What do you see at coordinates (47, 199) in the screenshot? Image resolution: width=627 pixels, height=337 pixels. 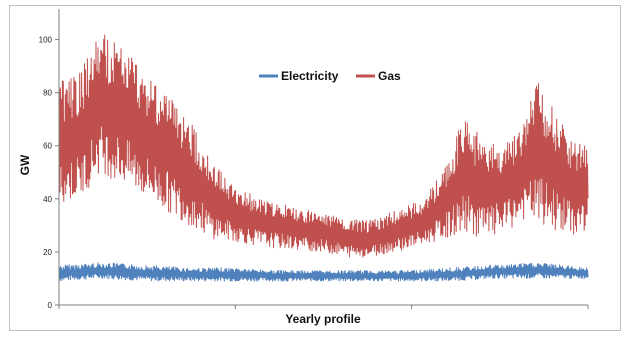 I see `y-tick-label: 40` at bounding box center [47, 199].